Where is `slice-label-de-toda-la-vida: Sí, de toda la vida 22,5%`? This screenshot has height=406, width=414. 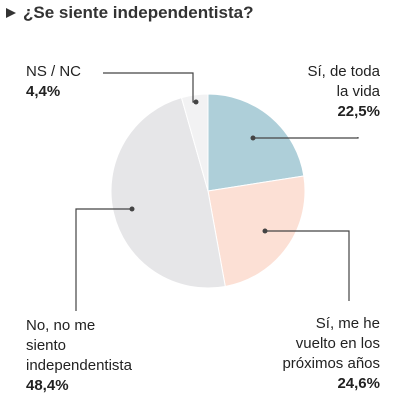 slice-label-de-toda-la-vida: Sí, de toda la vida 22,5% is located at coordinates (343, 92).